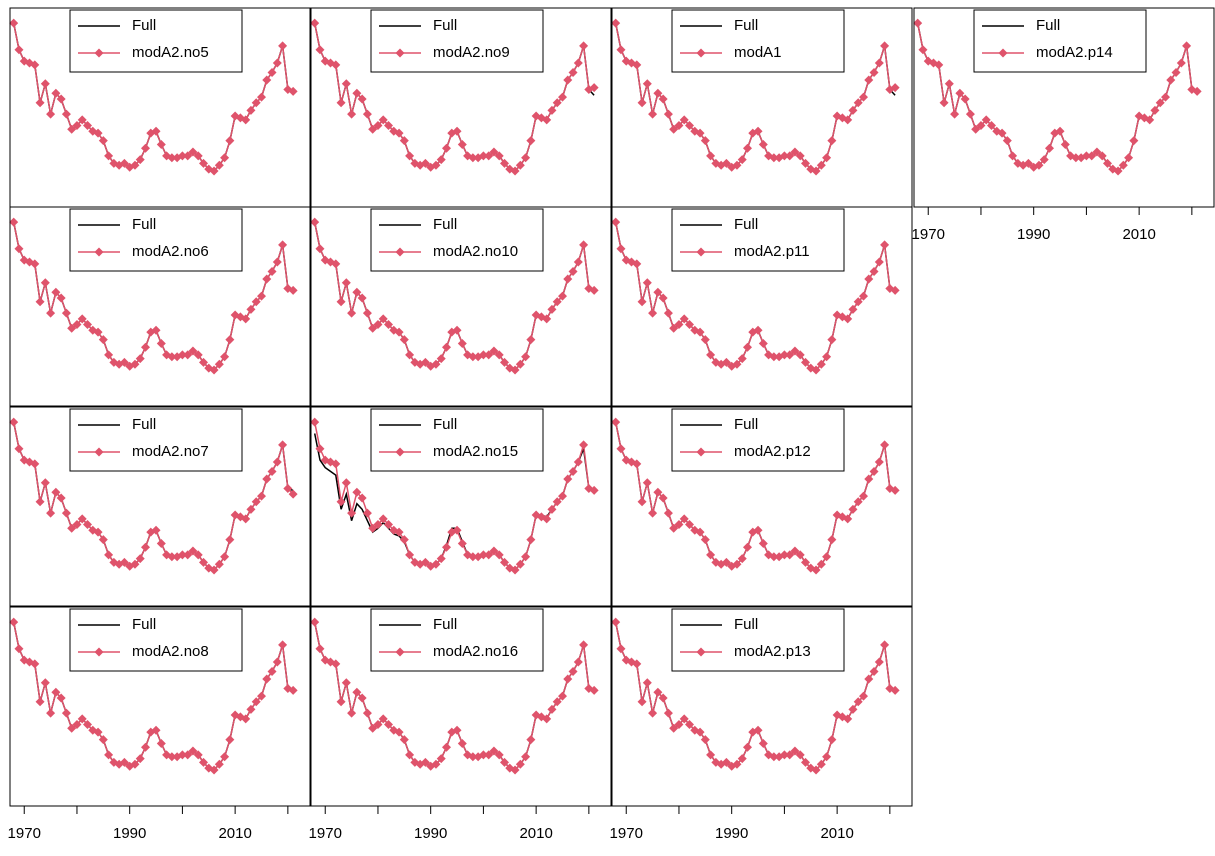 The height and width of the screenshot is (856, 1215). I want to click on x-tick-label: 2010, so click(234, 833).